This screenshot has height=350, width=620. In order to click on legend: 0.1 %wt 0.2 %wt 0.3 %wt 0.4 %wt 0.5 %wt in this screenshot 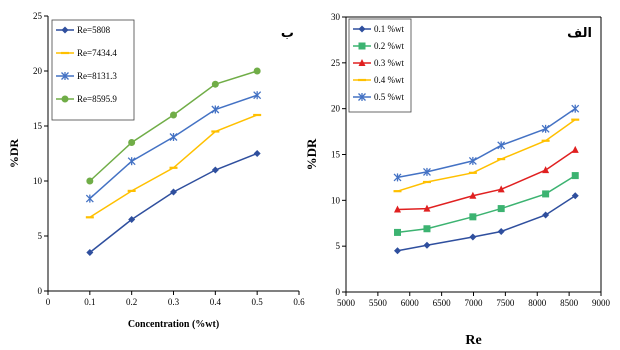, I will do `click(380, 65)`.